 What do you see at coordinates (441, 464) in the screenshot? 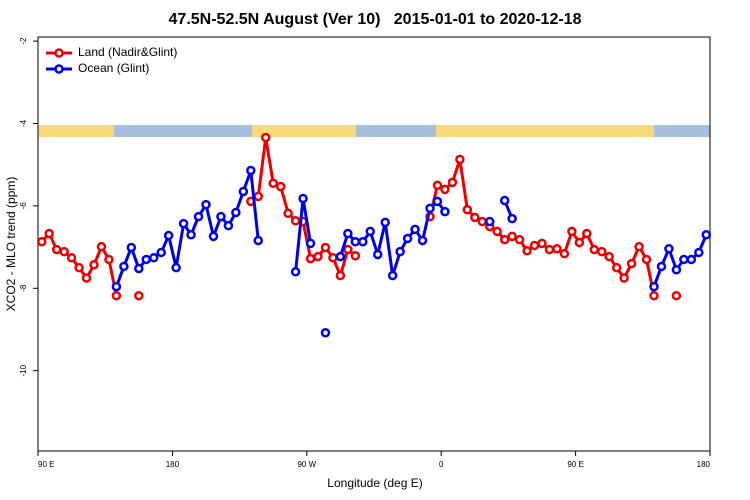
I see `x-tick-label: 0` at bounding box center [441, 464].